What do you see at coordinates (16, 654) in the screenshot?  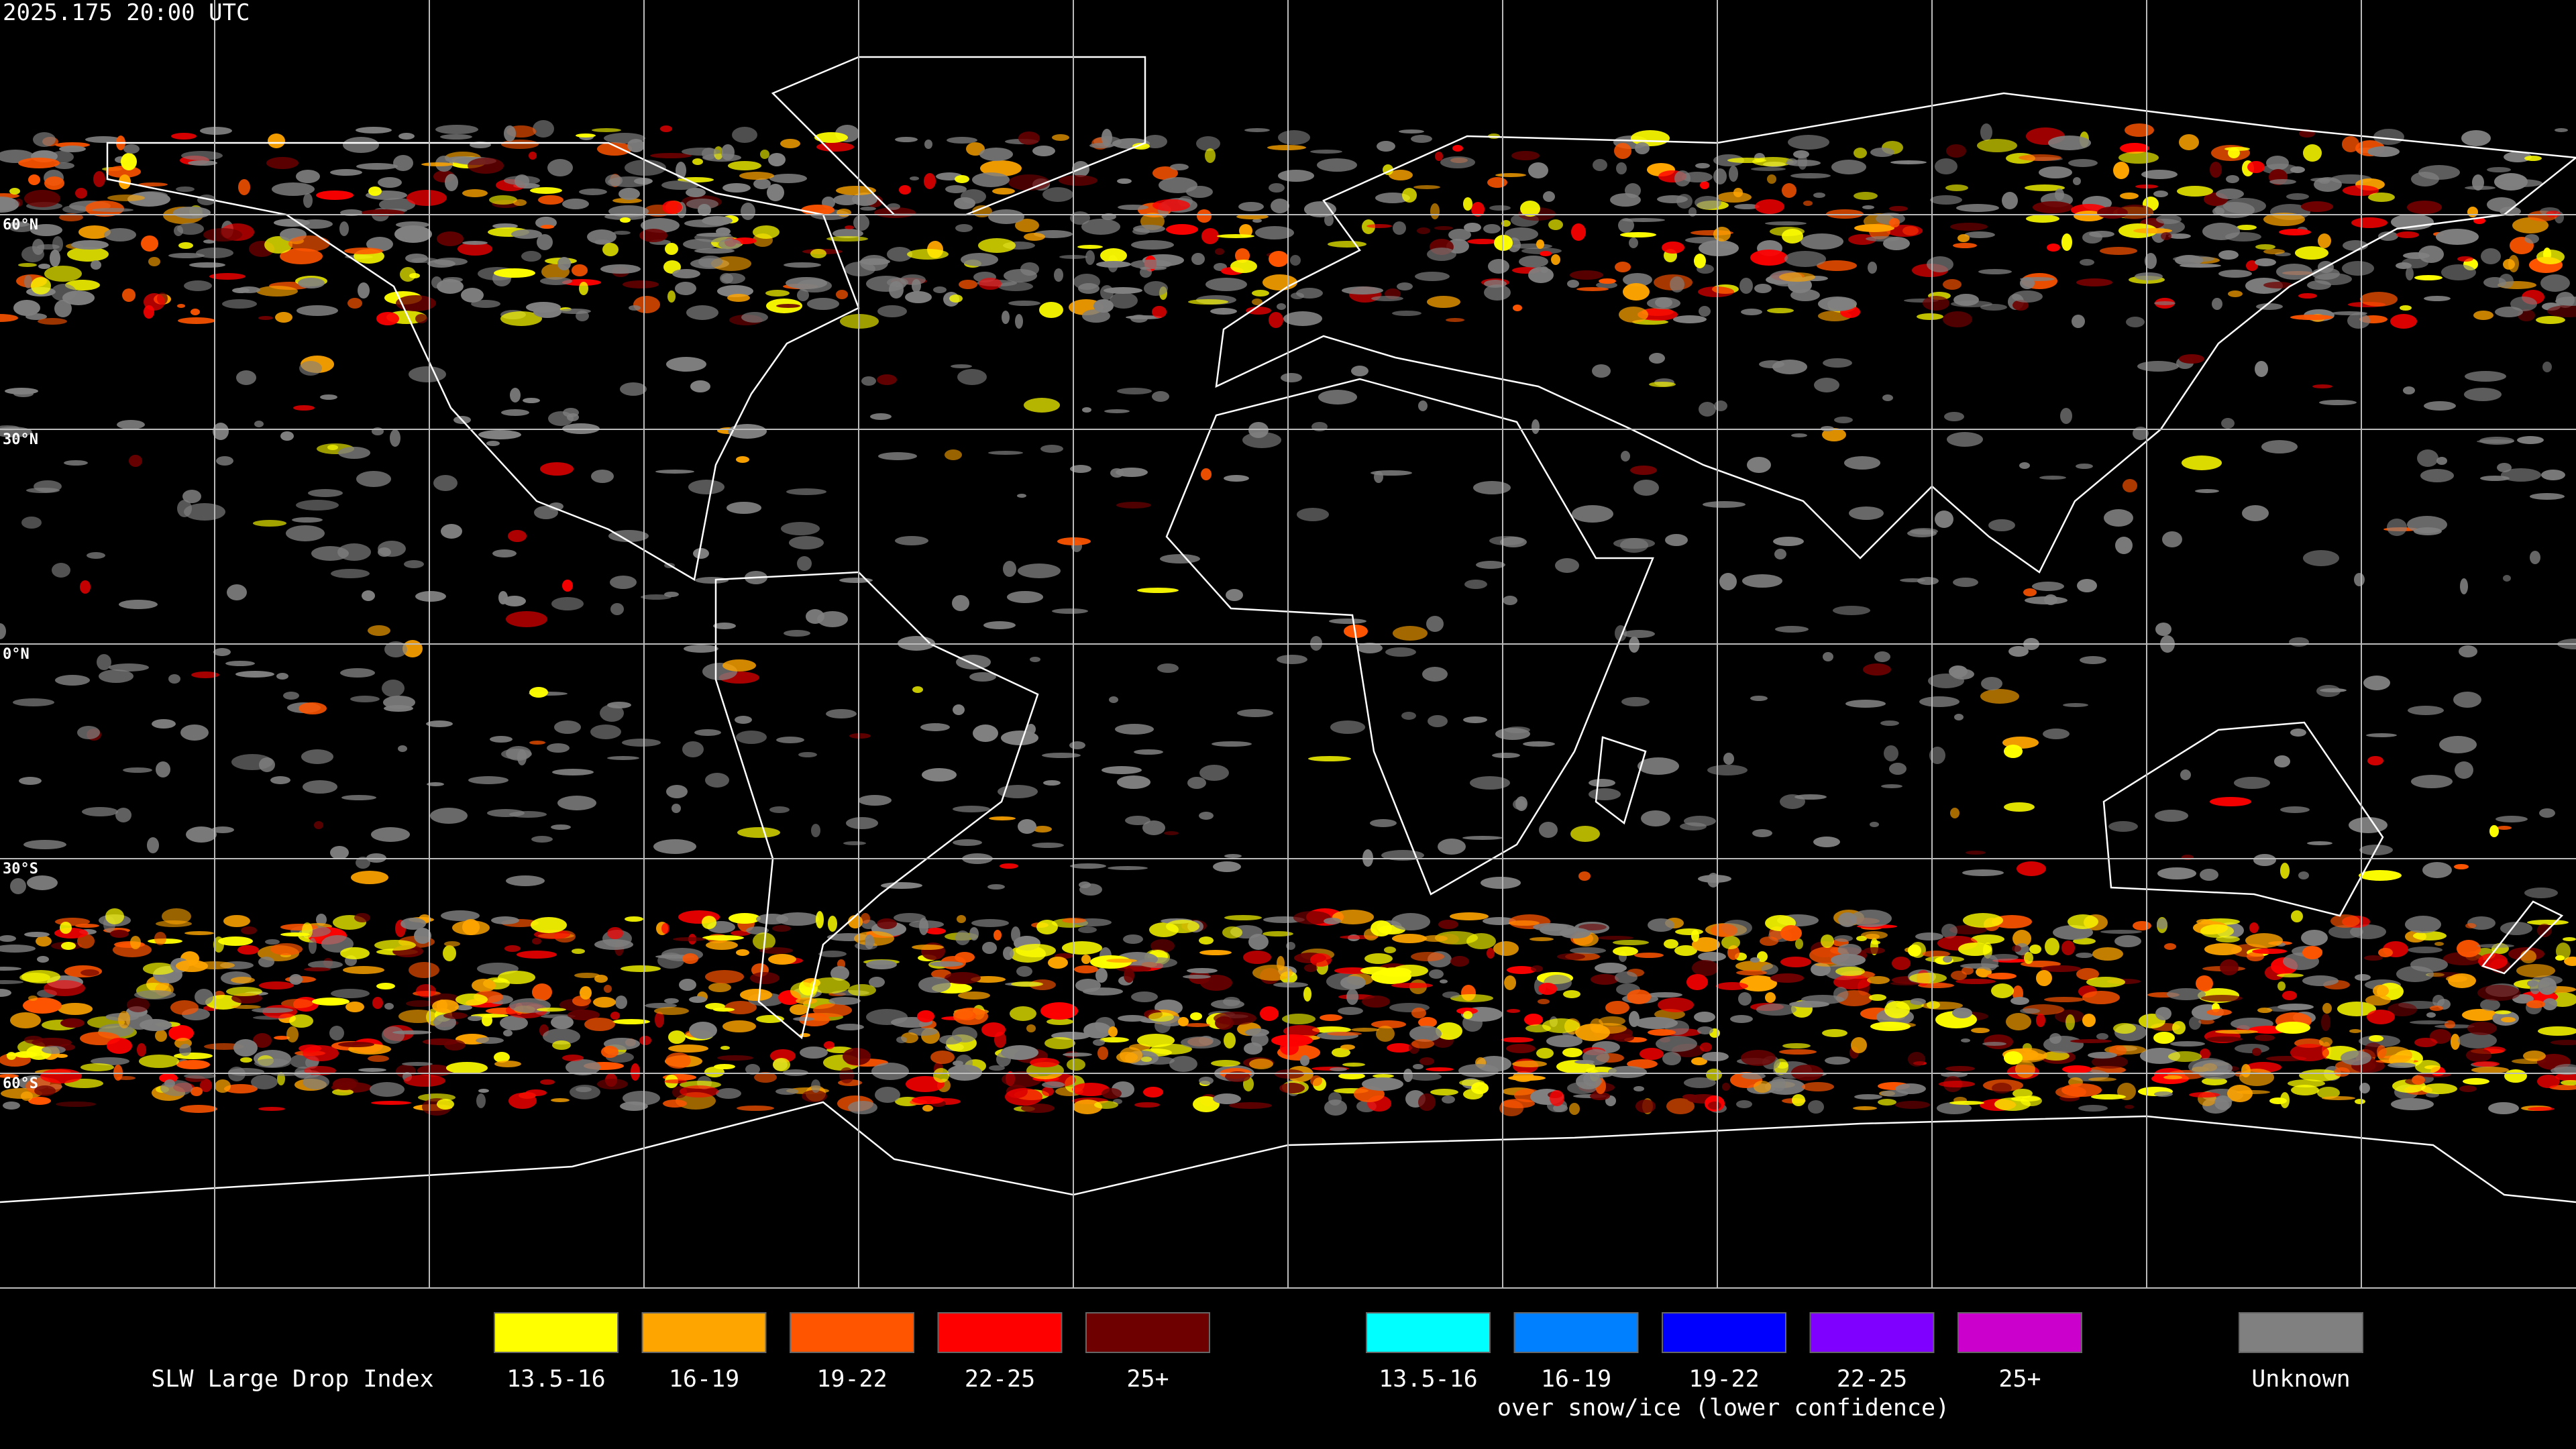 I see `latitude-label: 0°N` at bounding box center [16, 654].